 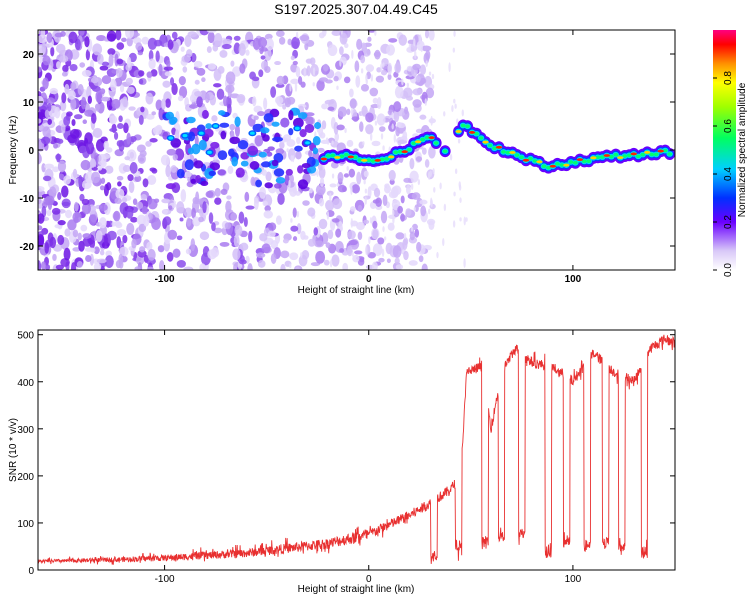 What do you see at coordinates (25, 383) in the screenshot?
I see `snr-ytick-label: 400` at bounding box center [25, 383].